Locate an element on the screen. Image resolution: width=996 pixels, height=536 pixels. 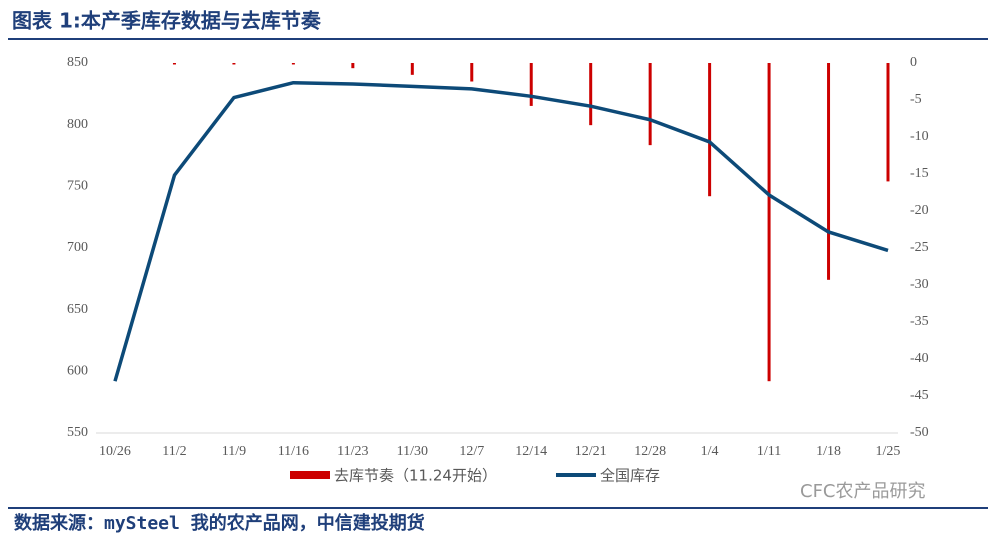
y-tick-label: 750 is located at coordinates (77, 186).